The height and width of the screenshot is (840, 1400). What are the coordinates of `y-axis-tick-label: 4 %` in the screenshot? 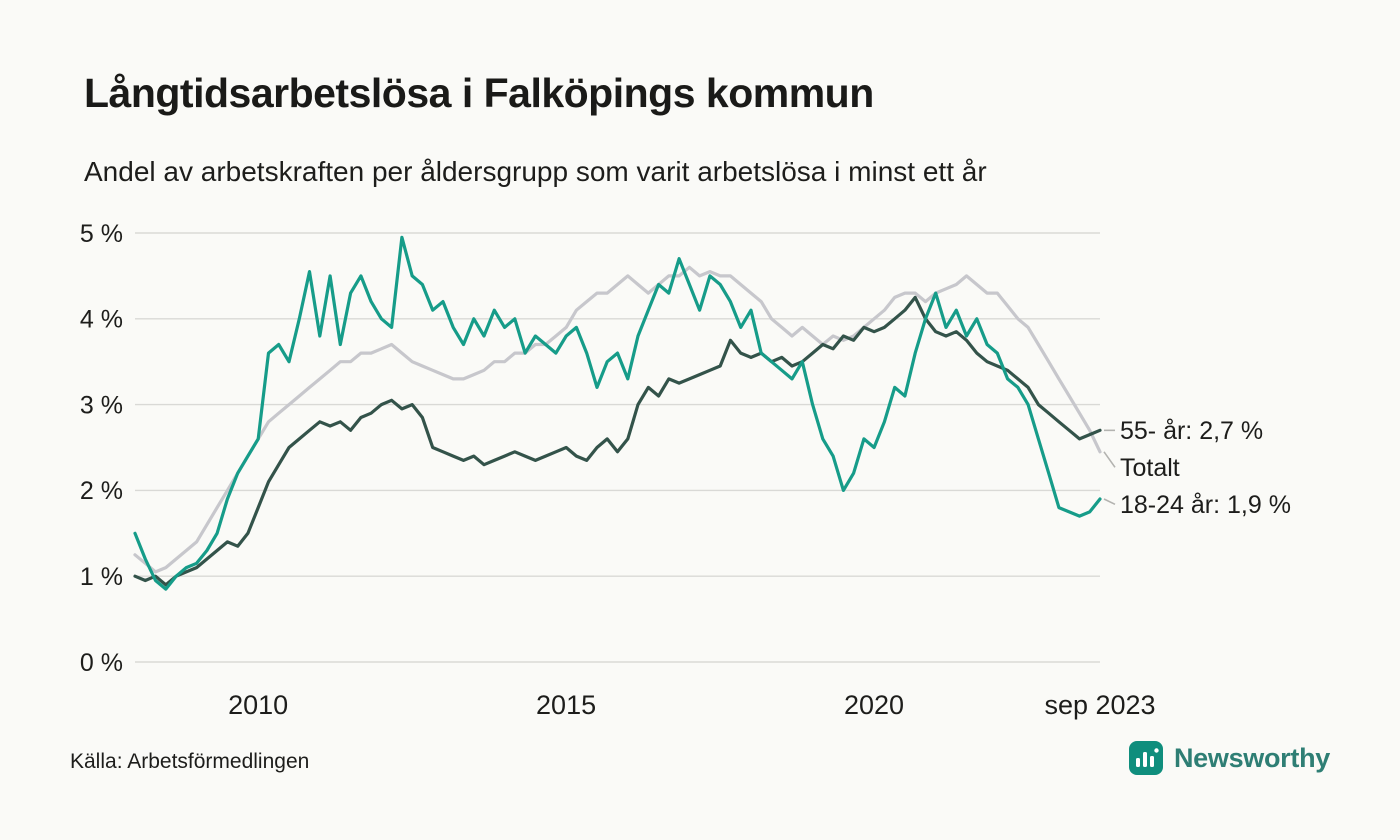 It's located at (101, 320).